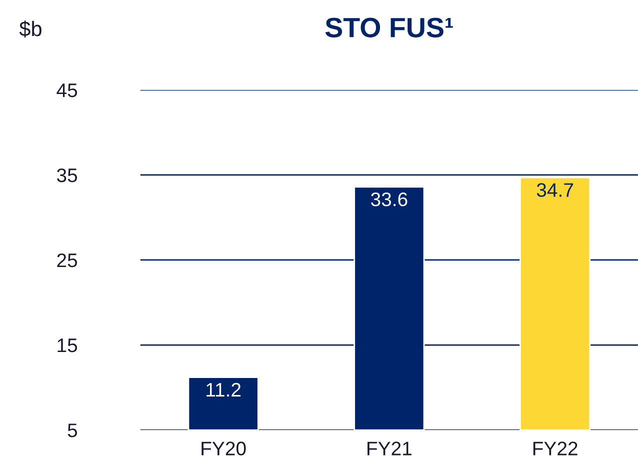 The width and height of the screenshot is (638, 471). Describe the element at coordinates (30, 29) in the screenshot. I see `y-axis-title: $b` at that location.